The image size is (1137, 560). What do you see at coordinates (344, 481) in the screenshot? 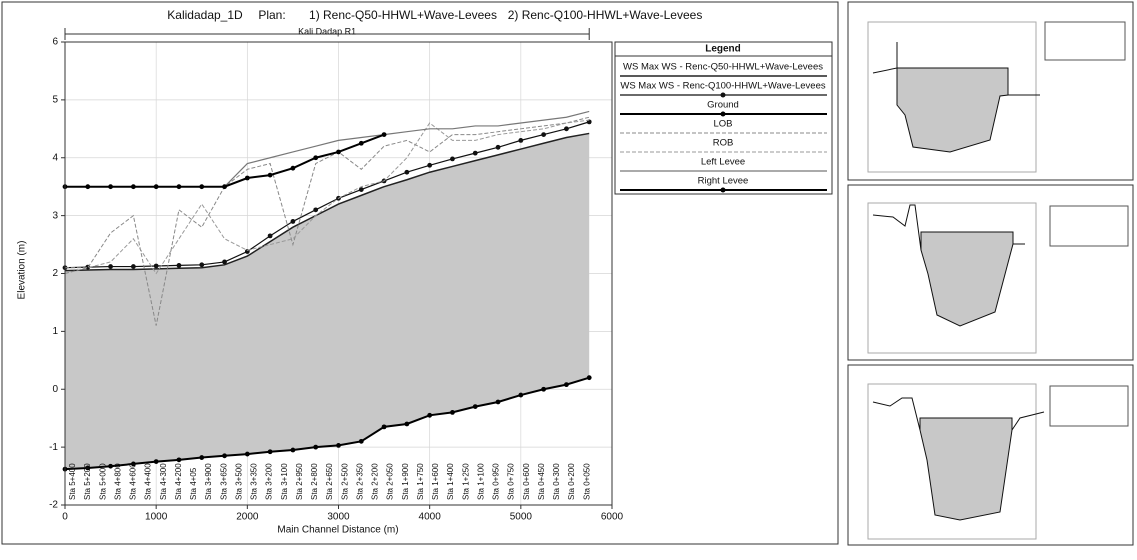
I see `station-label: Sta 2+500` at bounding box center [344, 481].